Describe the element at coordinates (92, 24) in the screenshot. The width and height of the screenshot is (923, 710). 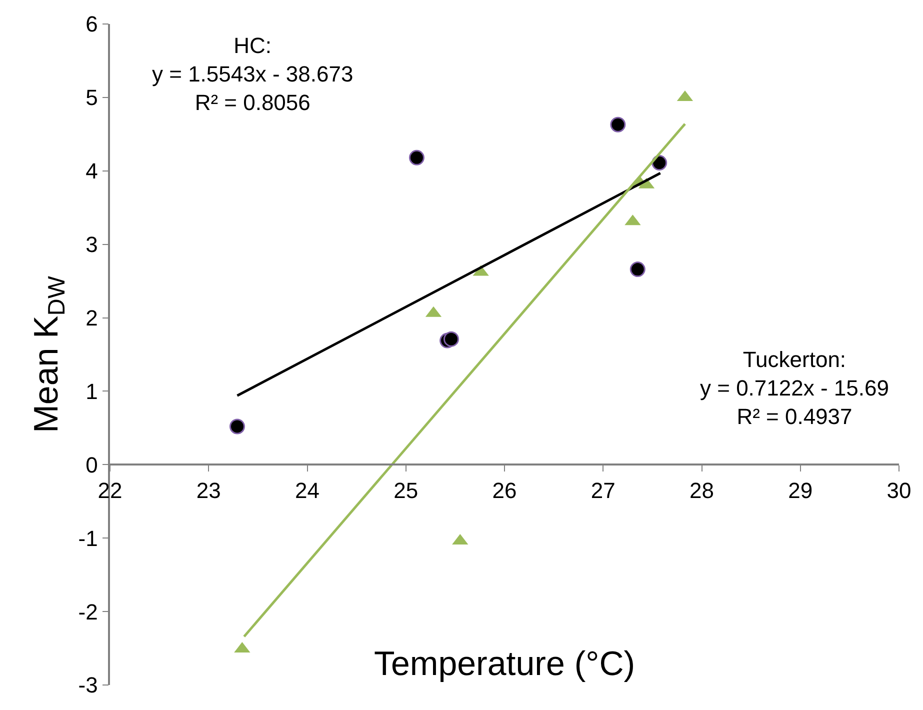
I see `y-tick-label: 6` at that location.